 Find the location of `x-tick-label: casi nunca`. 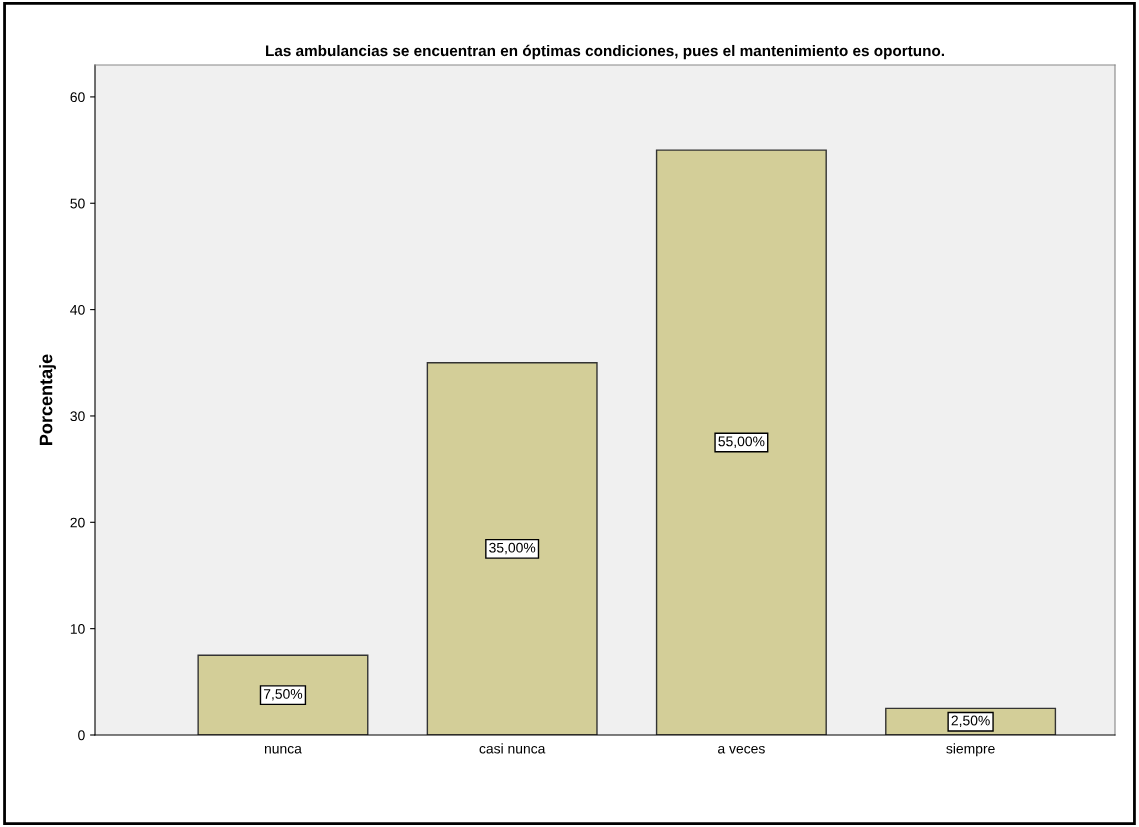

x-tick-label: casi nunca is located at coordinates (512, 748).